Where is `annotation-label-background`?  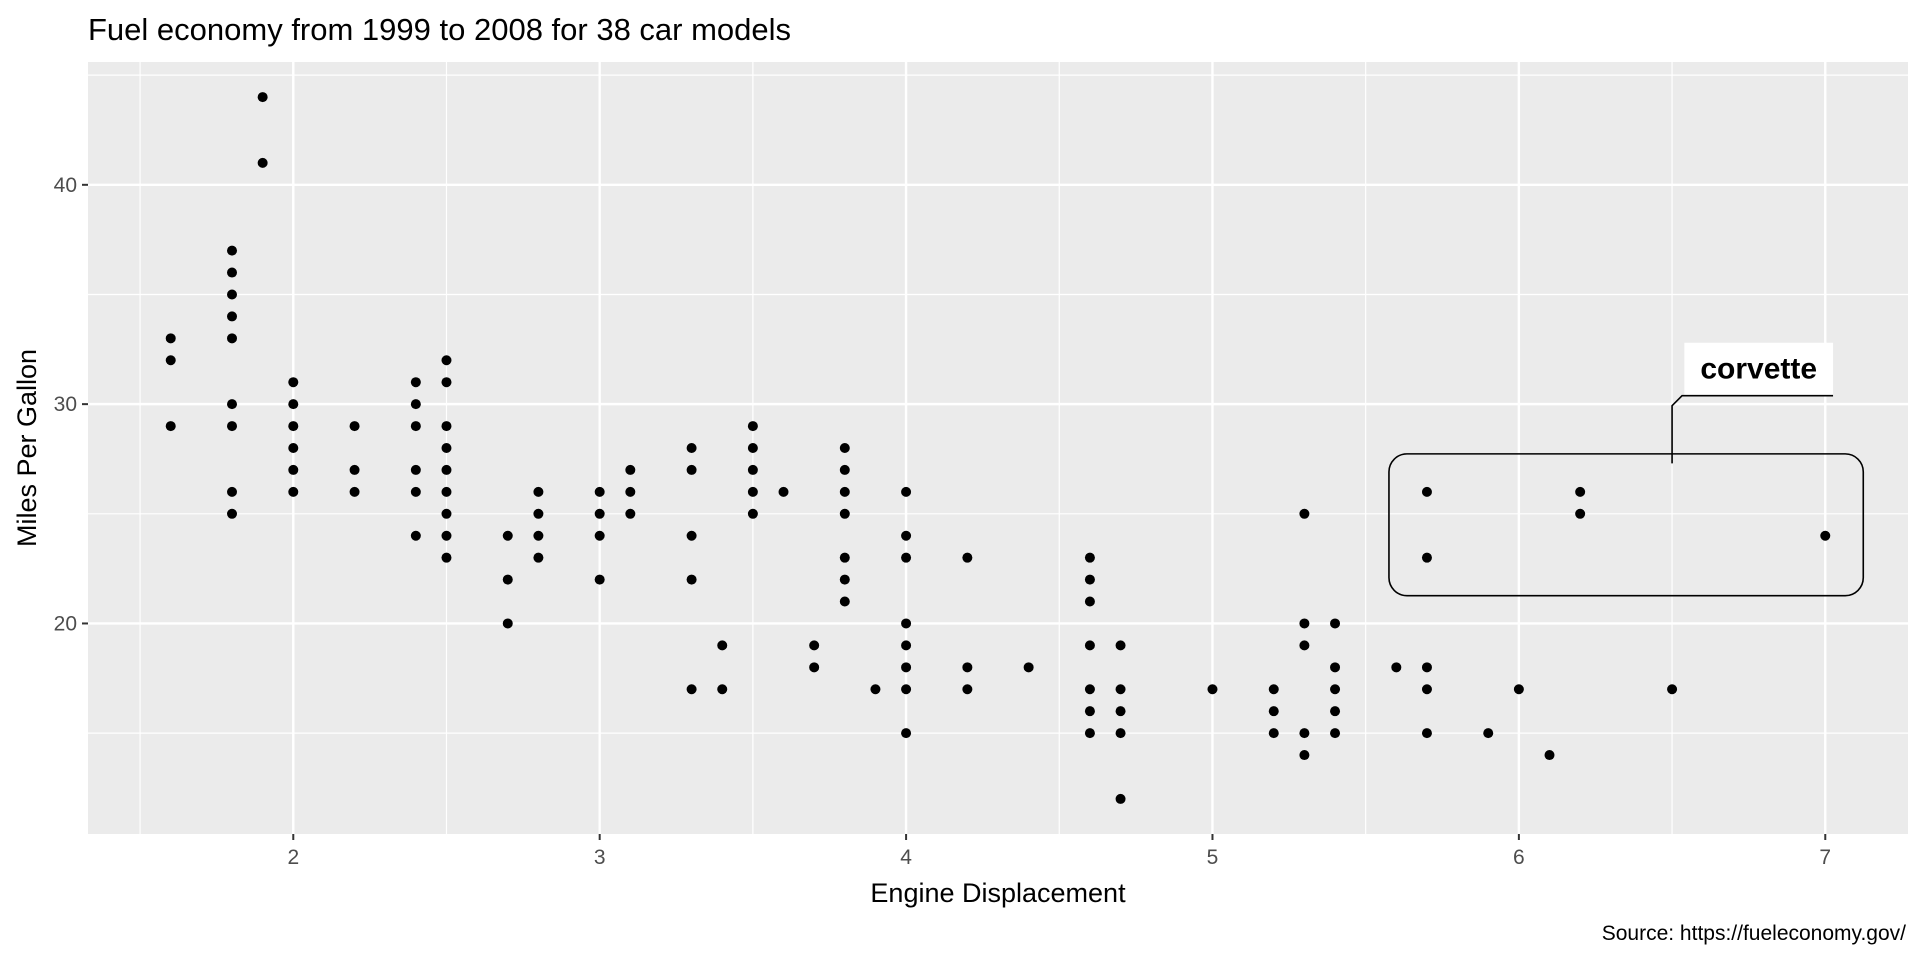
annotation-label-background is located at coordinates (1759, 369).